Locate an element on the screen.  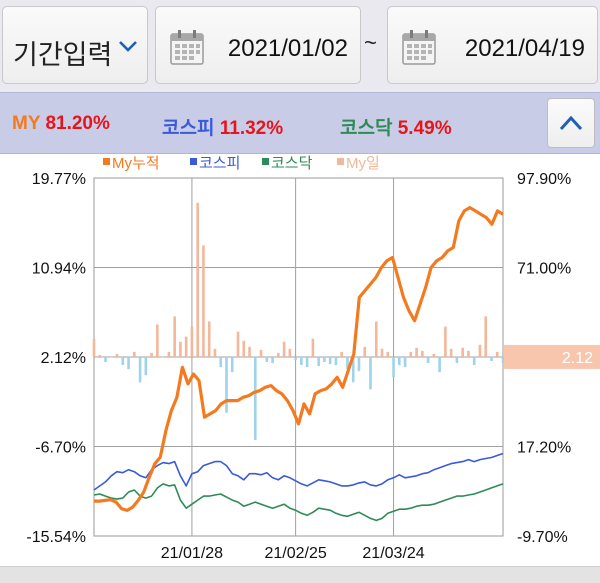
summary-kospi-name: 코스피 is located at coordinates (188, 128).